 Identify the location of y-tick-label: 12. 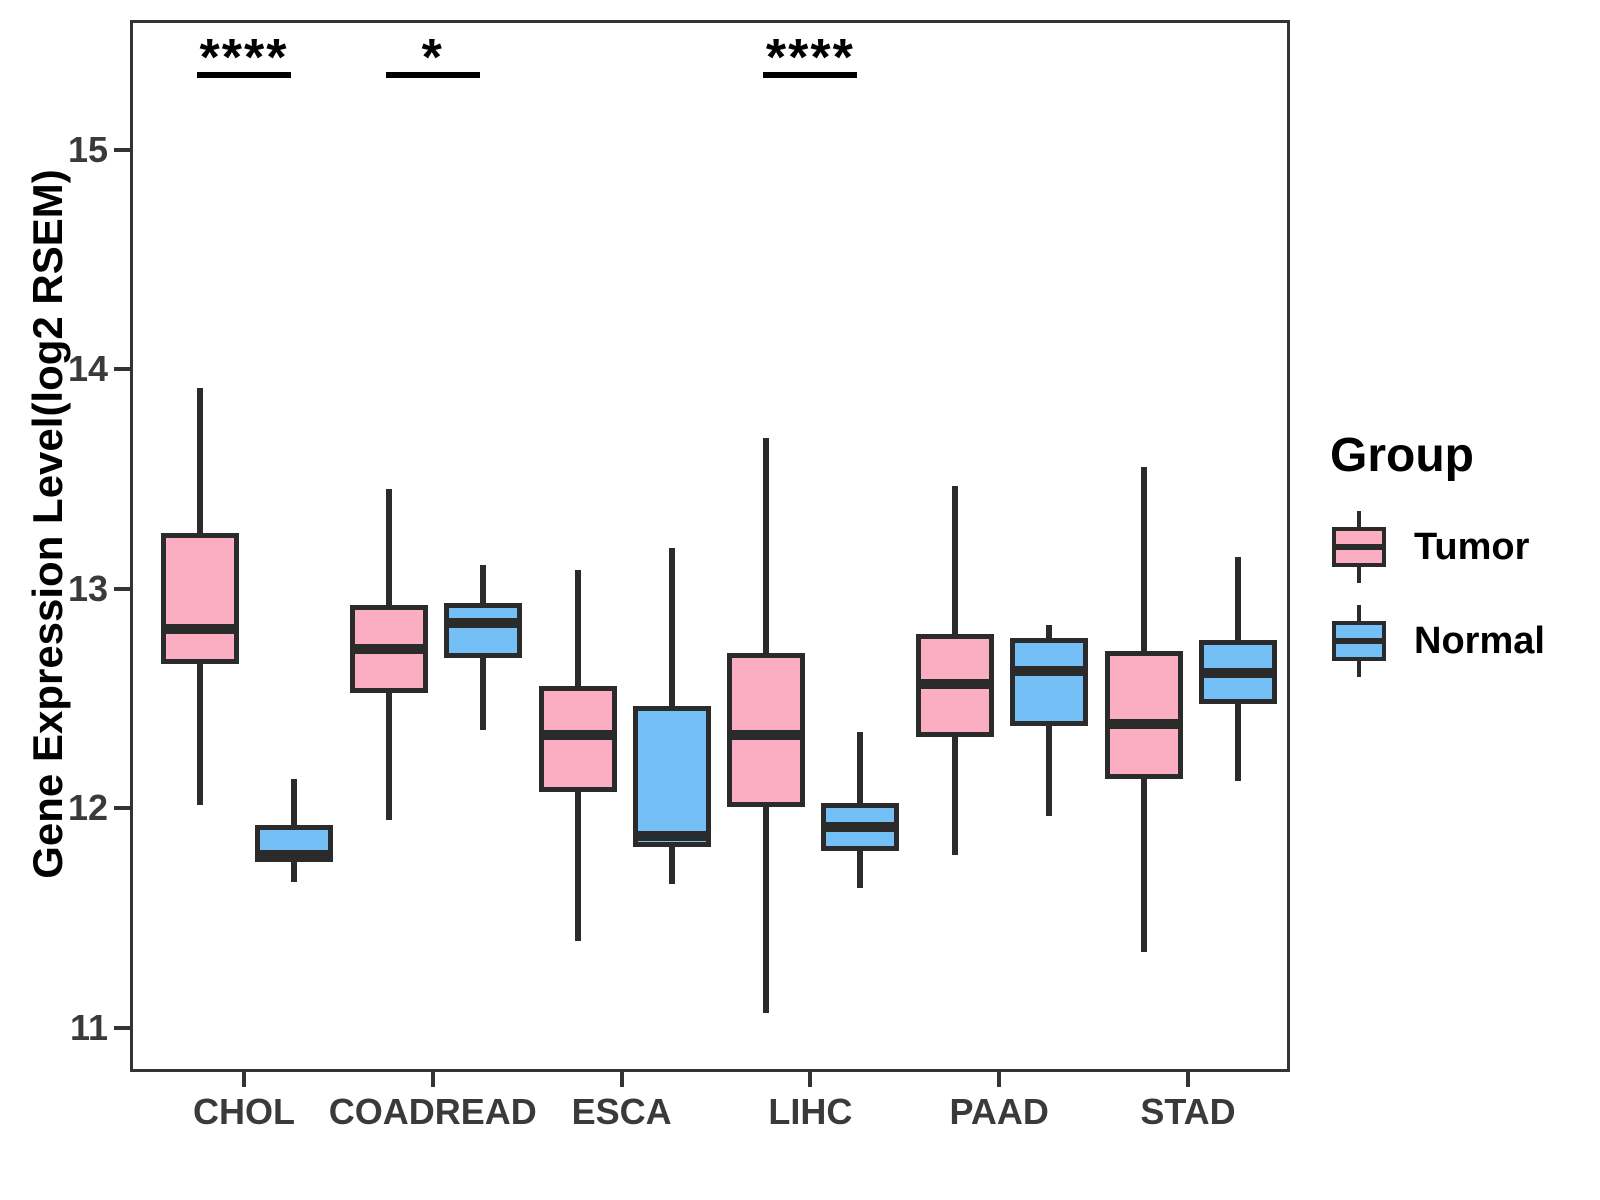
(87, 808).